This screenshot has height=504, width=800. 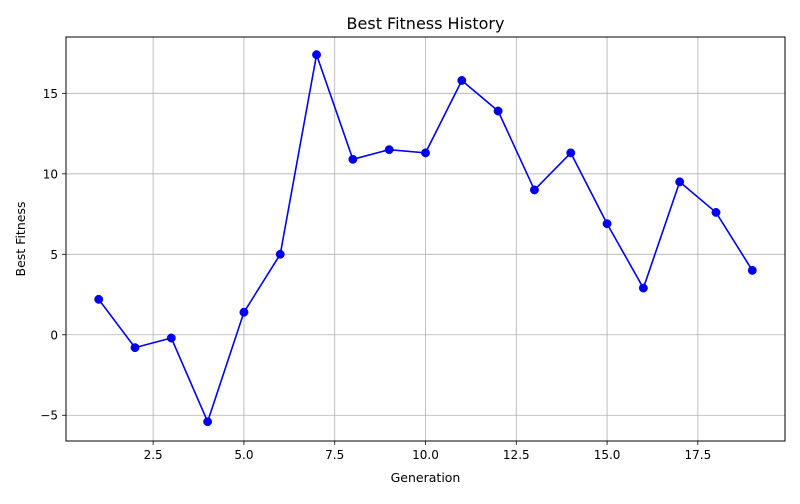 What do you see at coordinates (54, 255) in the screenshot?
I see `y-tick-label: 5` at bounding box center [54, 255].